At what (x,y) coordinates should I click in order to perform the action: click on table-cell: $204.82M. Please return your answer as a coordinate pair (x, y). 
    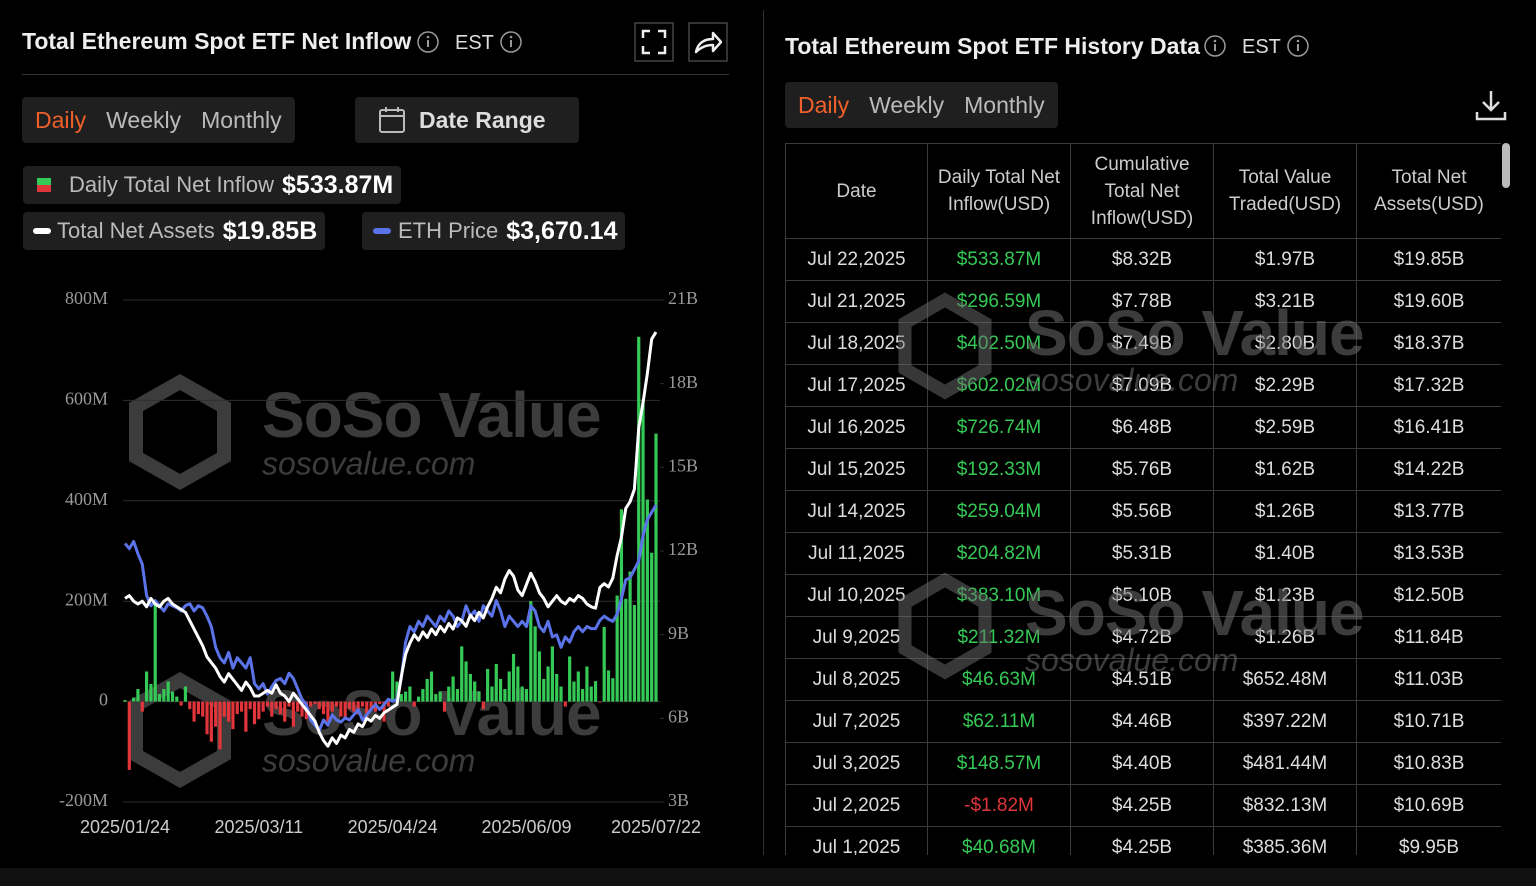
    Looking at the image, I should click on (999, 553).